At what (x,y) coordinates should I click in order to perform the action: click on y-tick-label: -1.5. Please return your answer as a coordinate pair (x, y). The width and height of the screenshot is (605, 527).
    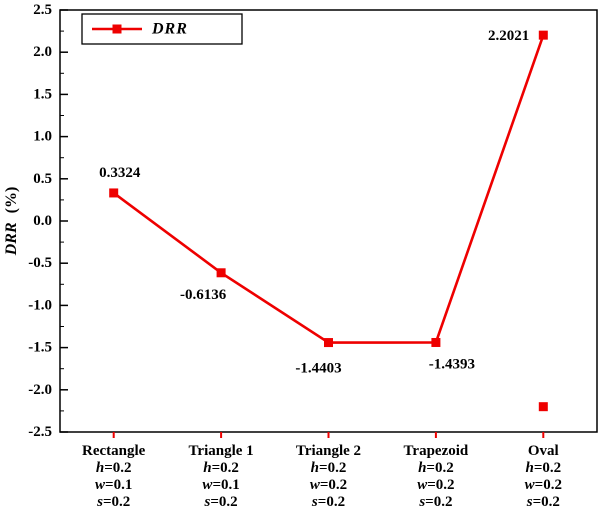
    Looking at the image, I should click on (40, 348).